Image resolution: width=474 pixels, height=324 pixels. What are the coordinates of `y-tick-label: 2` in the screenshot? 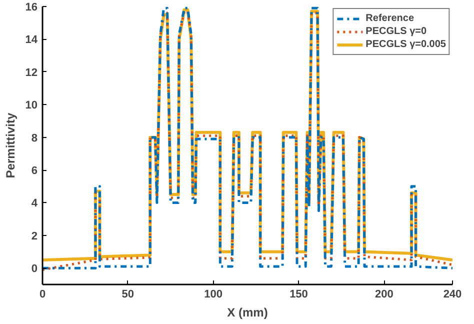 It's located at (34, 236).